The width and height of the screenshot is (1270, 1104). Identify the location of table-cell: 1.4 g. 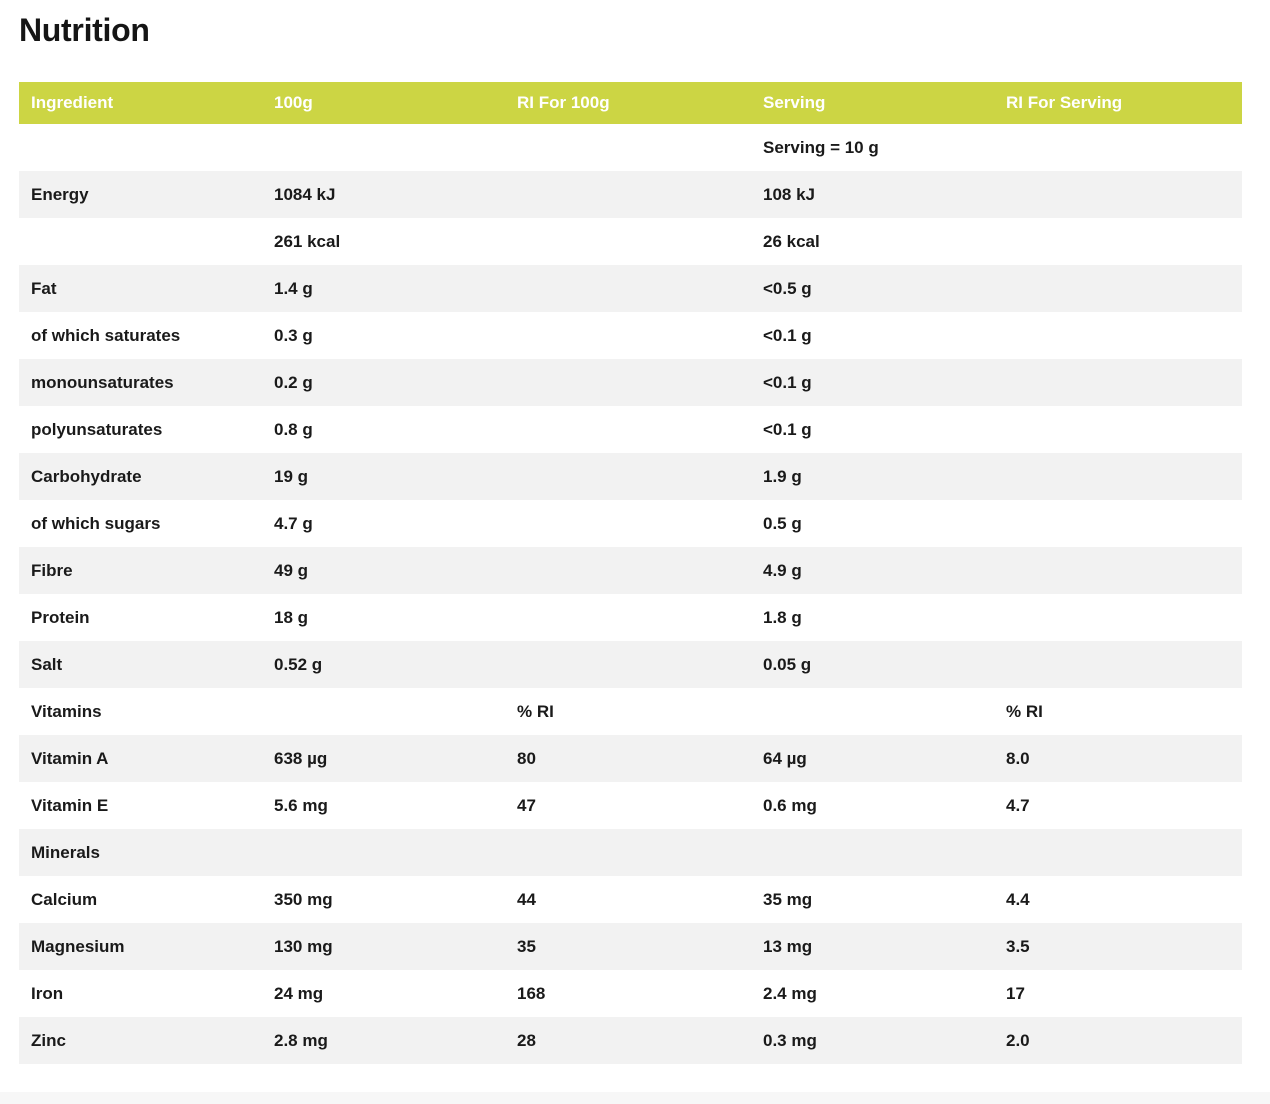
(383, 288).